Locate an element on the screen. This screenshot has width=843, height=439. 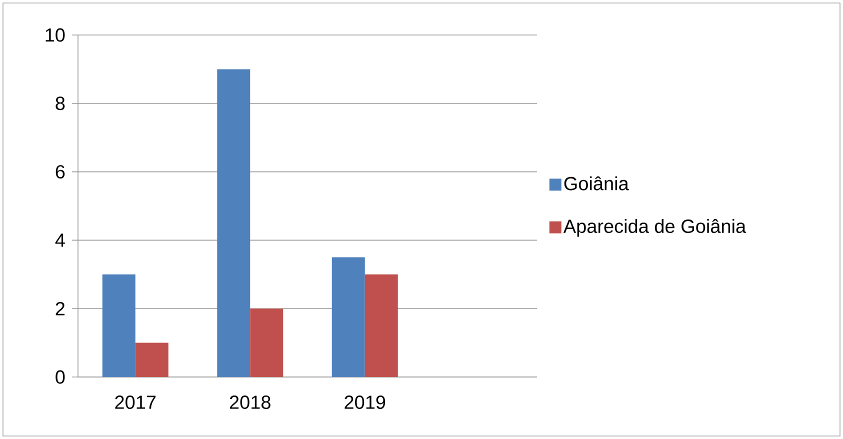
legend-label: Aparecida de Goiânia is located at coordinates (654, 228).